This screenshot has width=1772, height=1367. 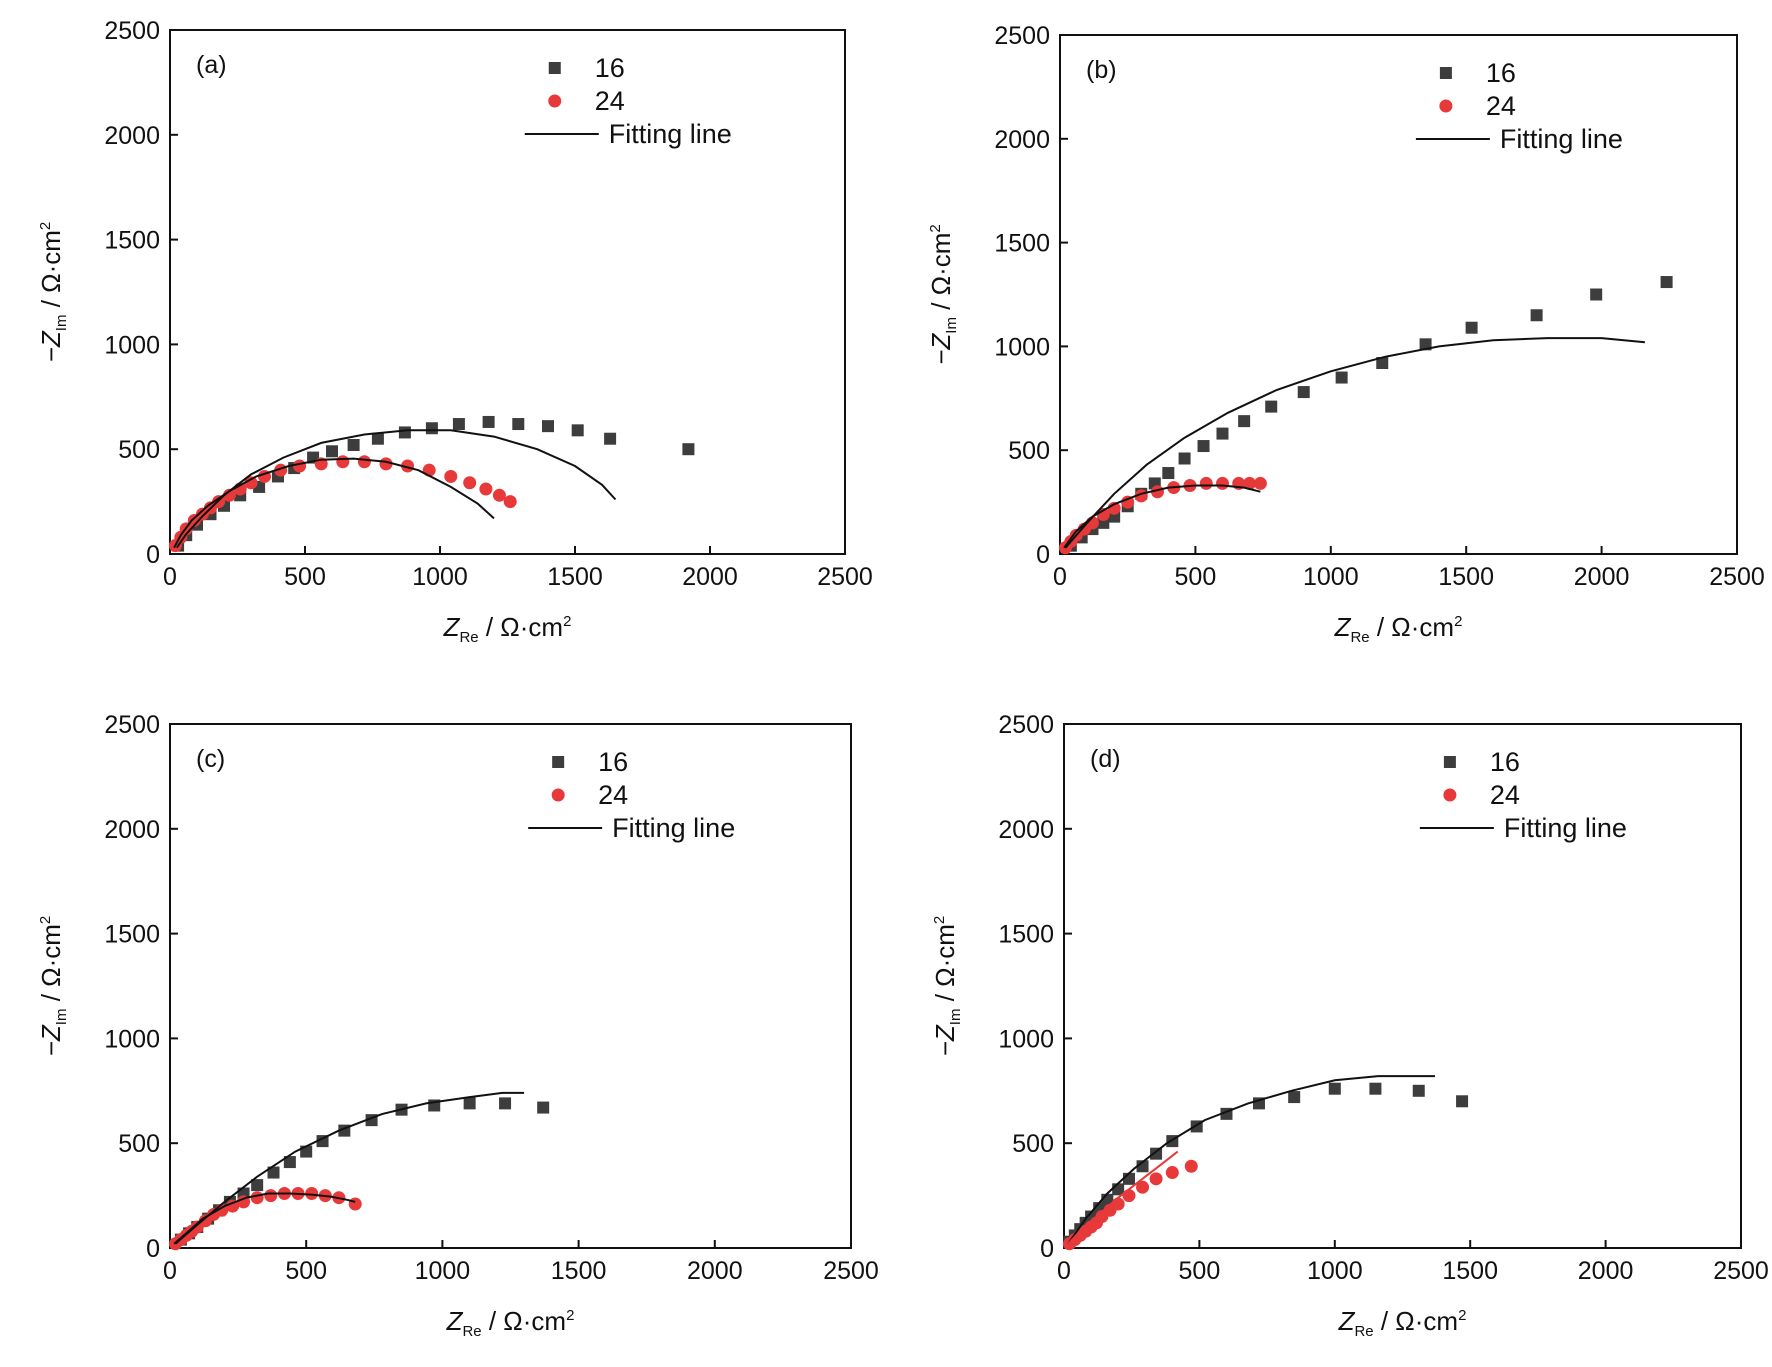 What do you see at coordinates (955, 1017) in the screenshot?
I see `y-axis-title-sub: Im` at bounding box center [955, 1017].